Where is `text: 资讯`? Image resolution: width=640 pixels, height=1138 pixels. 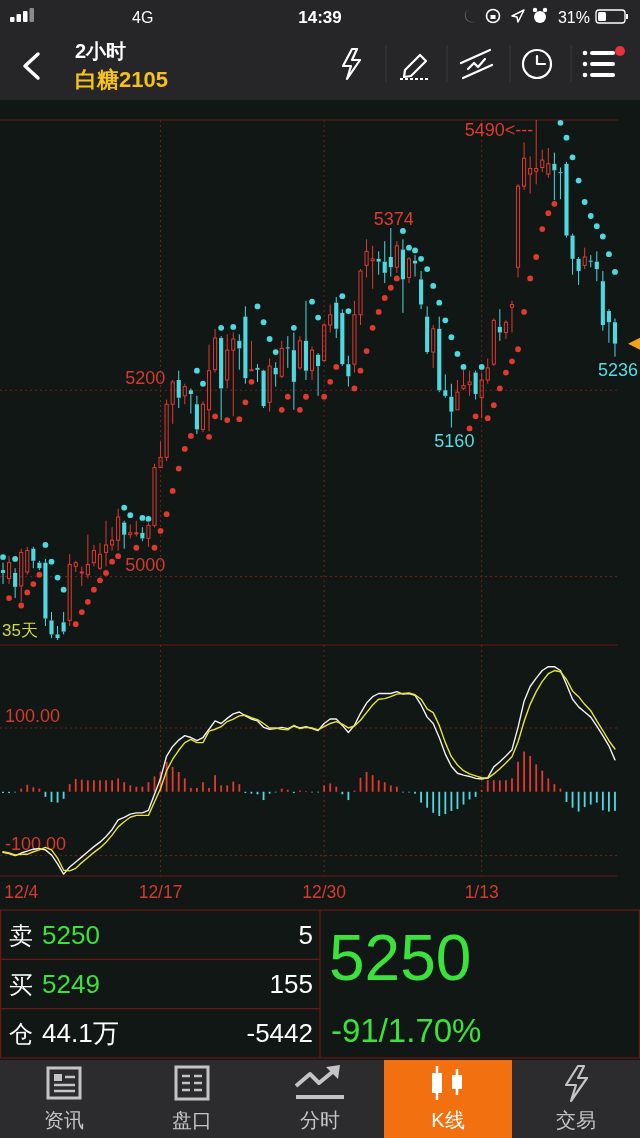 text: 资讯 is located at coordinates (64, 1120).